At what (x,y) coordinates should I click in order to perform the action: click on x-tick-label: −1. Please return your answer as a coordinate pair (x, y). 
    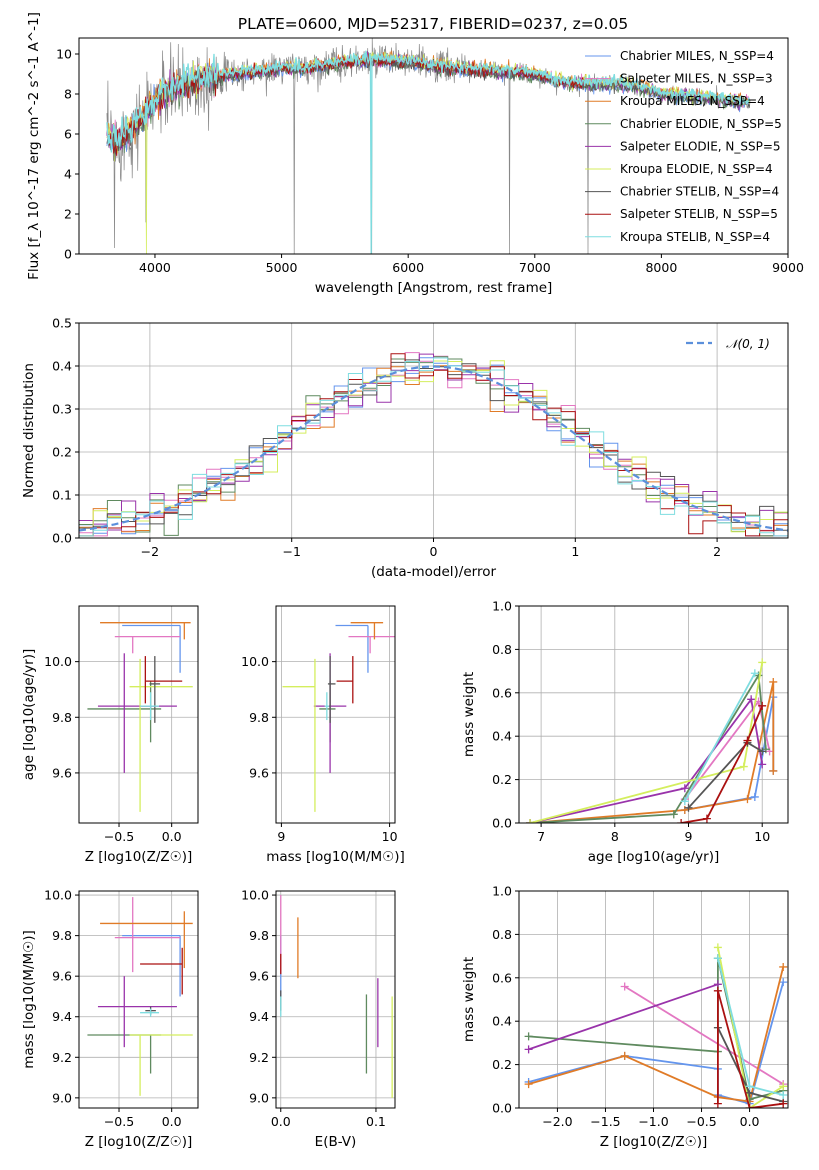
    Looking at the image, I should click on (291, 551).